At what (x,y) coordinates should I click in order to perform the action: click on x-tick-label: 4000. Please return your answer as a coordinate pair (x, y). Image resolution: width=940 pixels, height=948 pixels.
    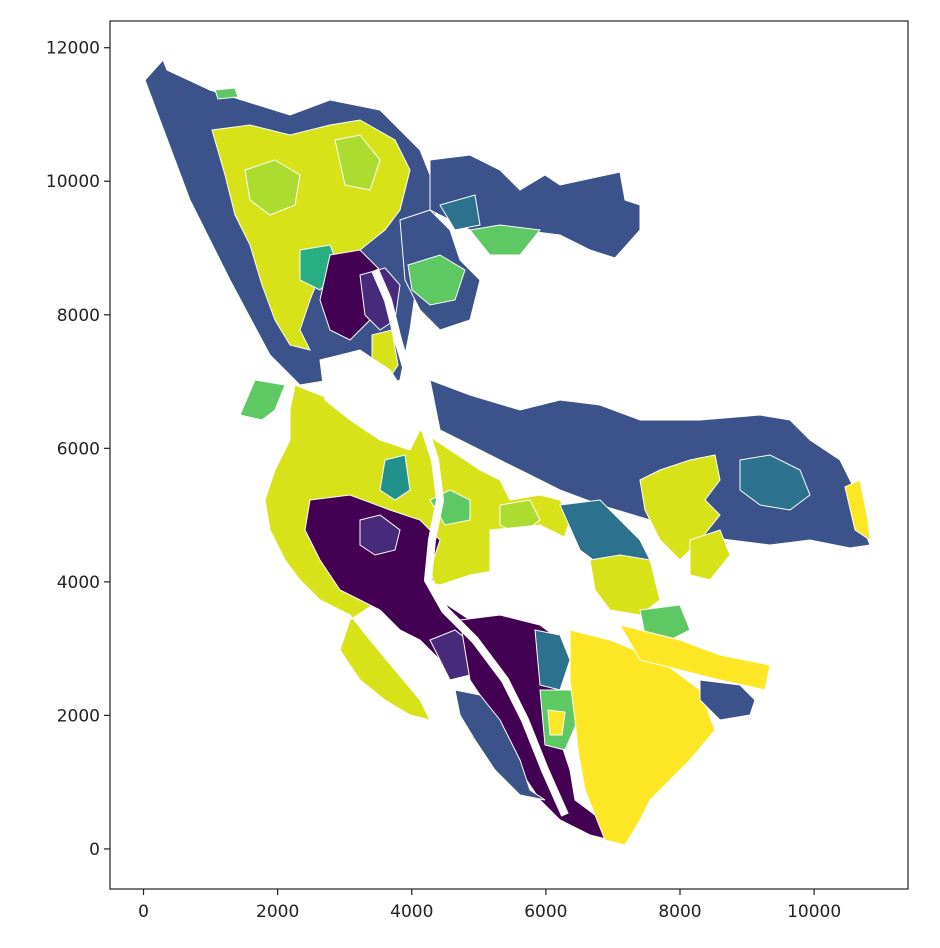
    Looking at the image, I should click on (411, 912).